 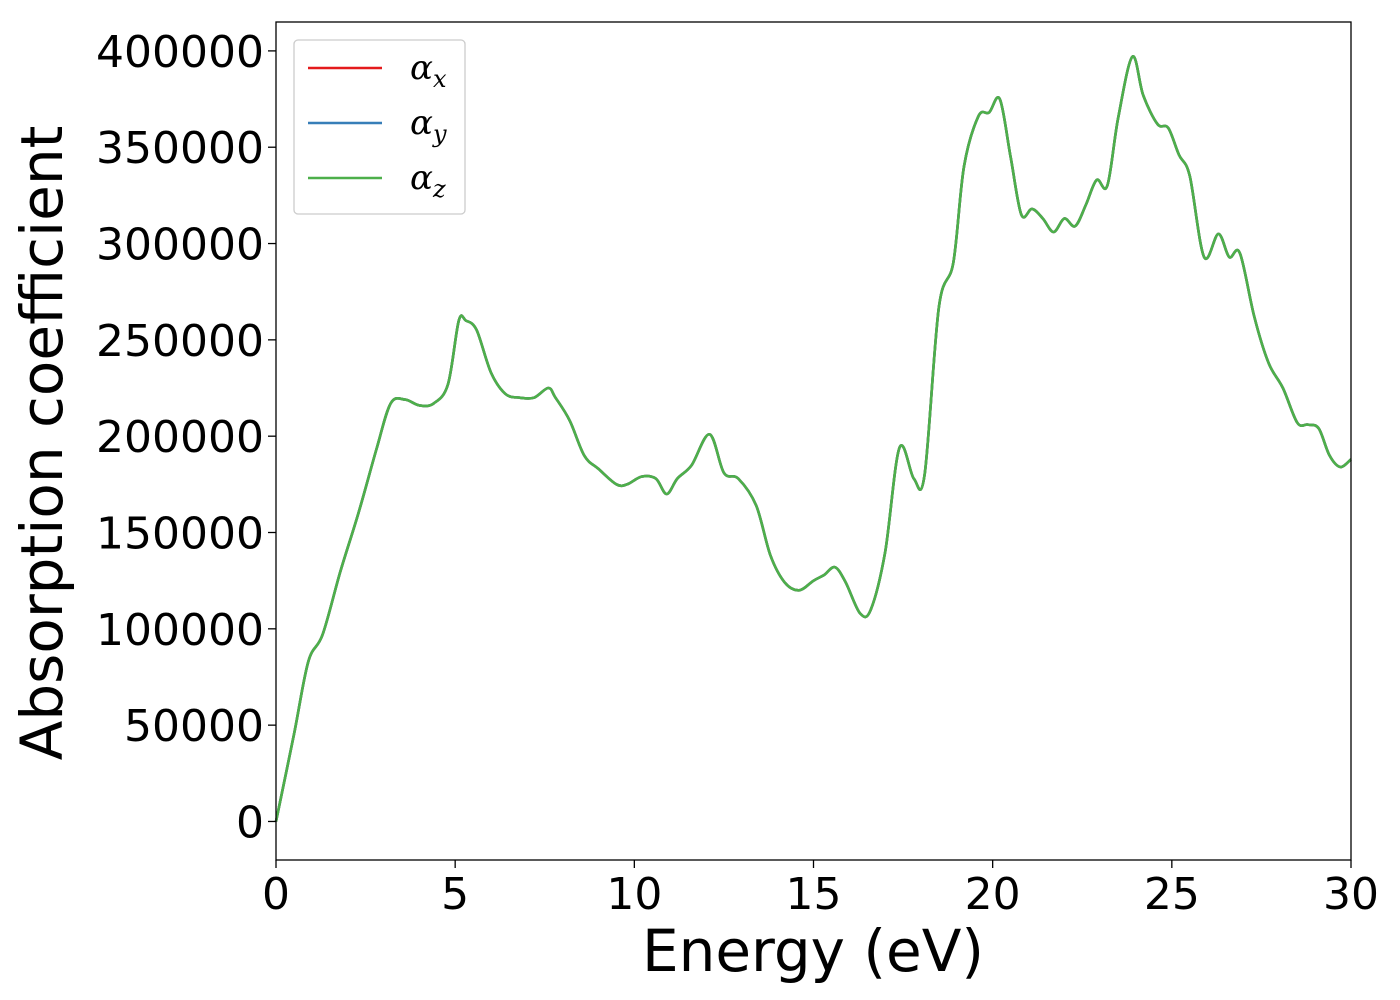 What do you see at coordinates (814, 894) in the screenshot?
I see `x-tick-label: 15` at bounding box center [814, 894].